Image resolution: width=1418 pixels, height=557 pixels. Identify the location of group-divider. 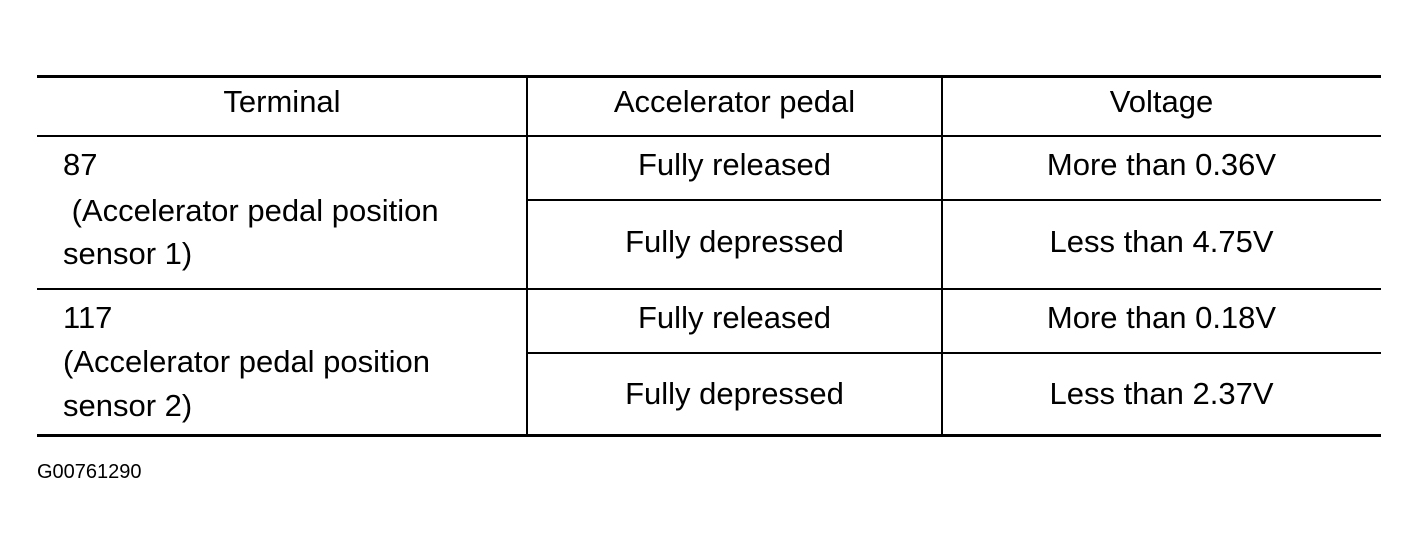
(709, 289).